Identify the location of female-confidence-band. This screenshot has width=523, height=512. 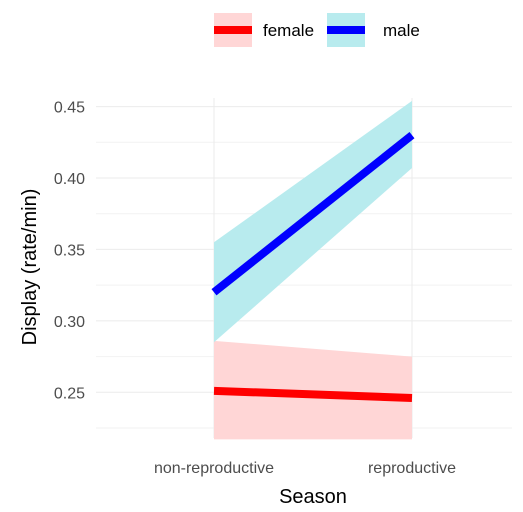
(313, 390).